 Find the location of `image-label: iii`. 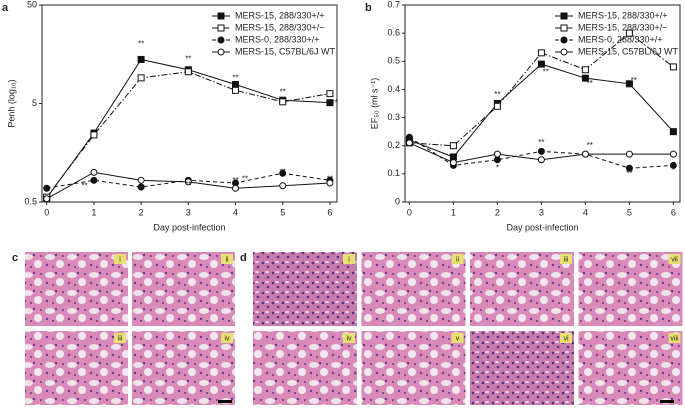

image-label: iii is located at coordinates (566, 259).